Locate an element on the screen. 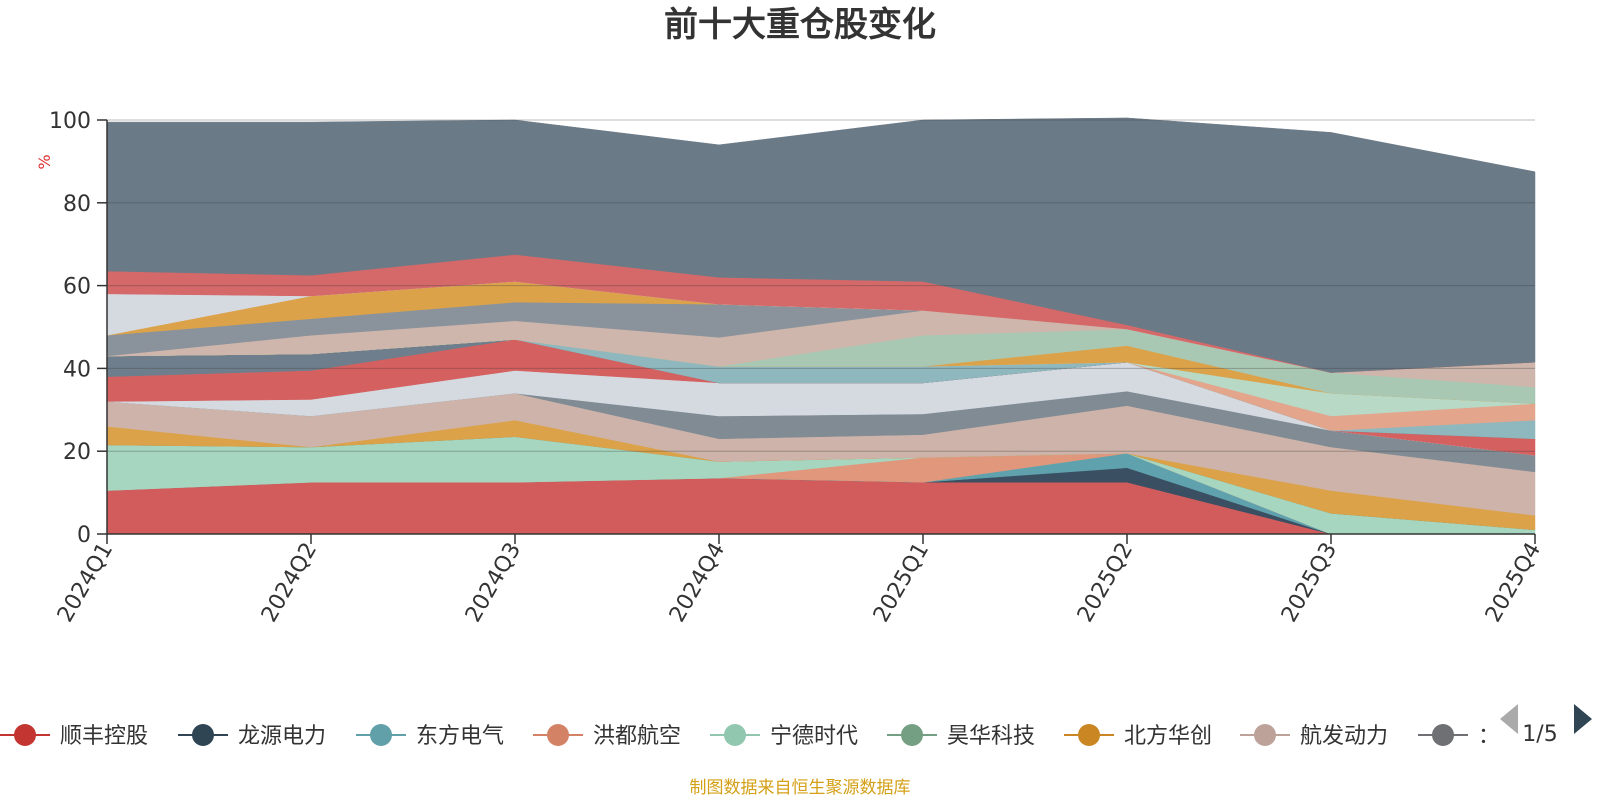 Image resolution: width=1600 pixels, height=800 pixels. y-tick-label: 20 is located at coordinates (77, 452).